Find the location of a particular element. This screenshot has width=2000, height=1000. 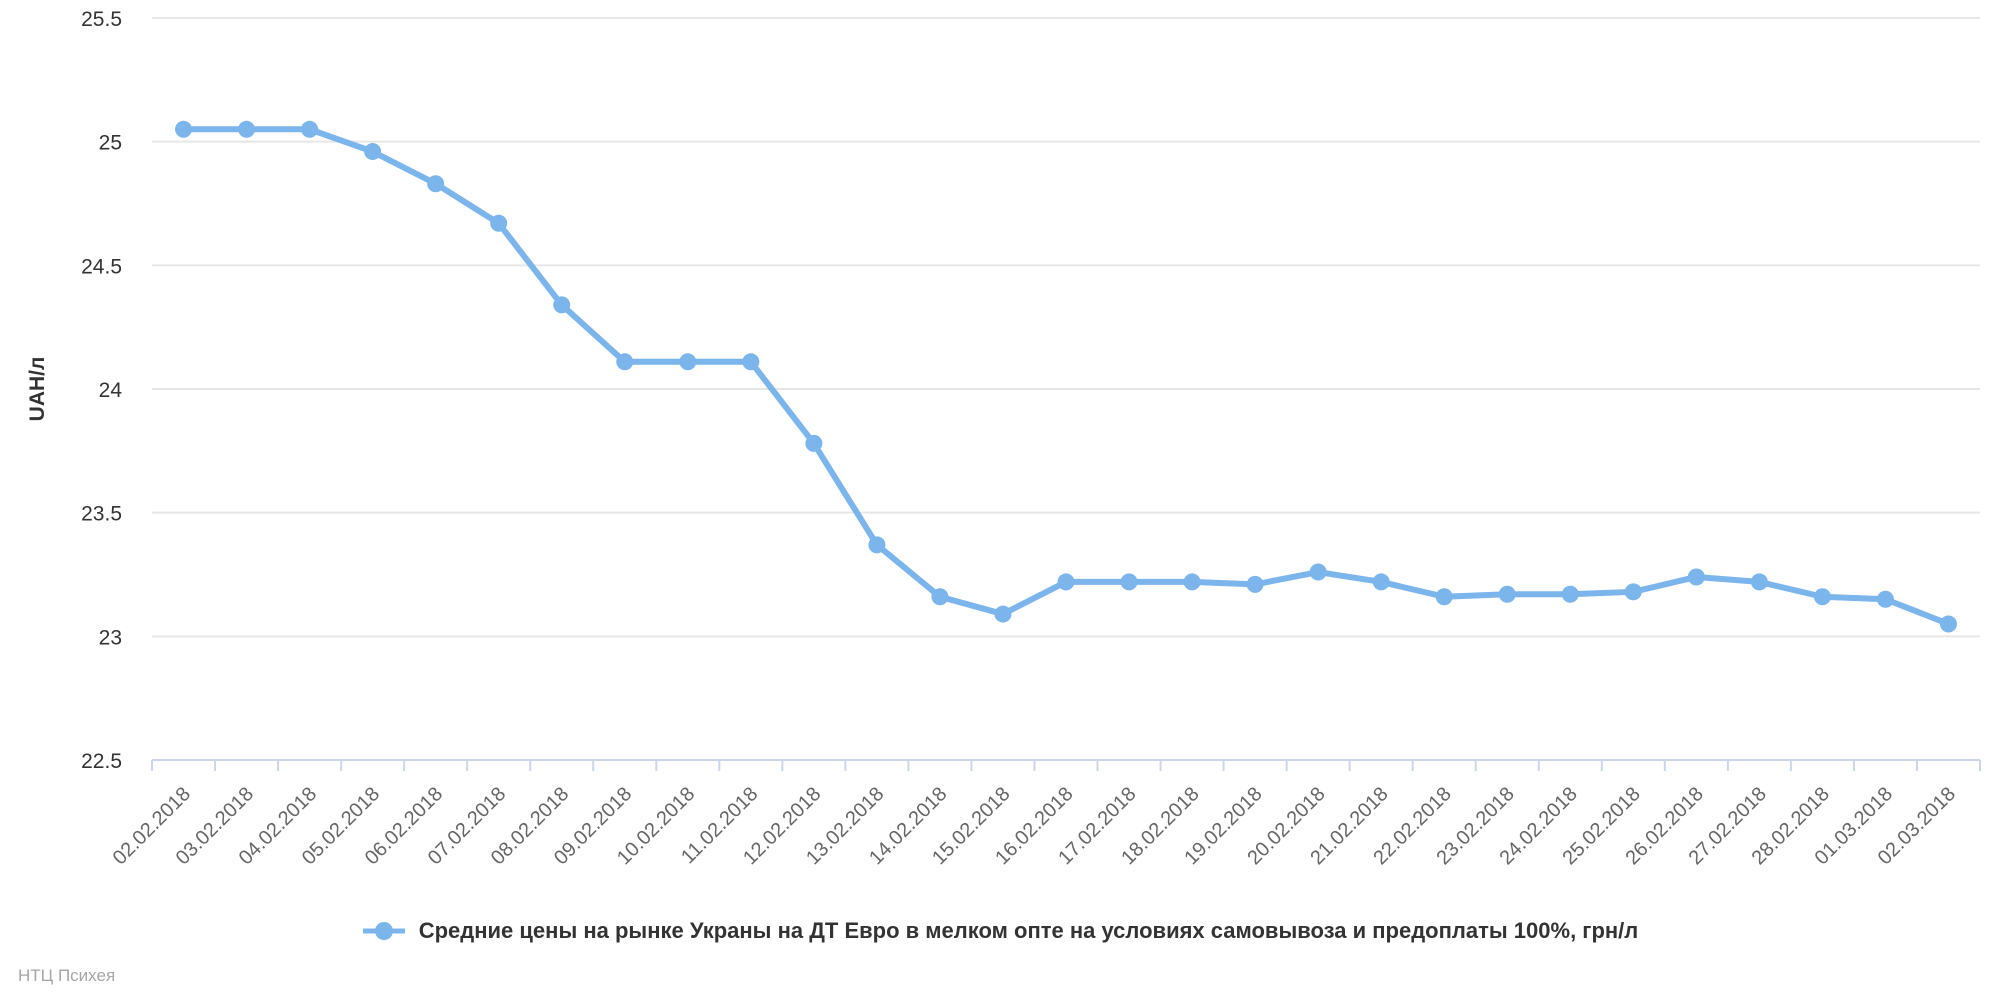

y-axis-tick-label: 24.5 is located at coordinates (101, 266).